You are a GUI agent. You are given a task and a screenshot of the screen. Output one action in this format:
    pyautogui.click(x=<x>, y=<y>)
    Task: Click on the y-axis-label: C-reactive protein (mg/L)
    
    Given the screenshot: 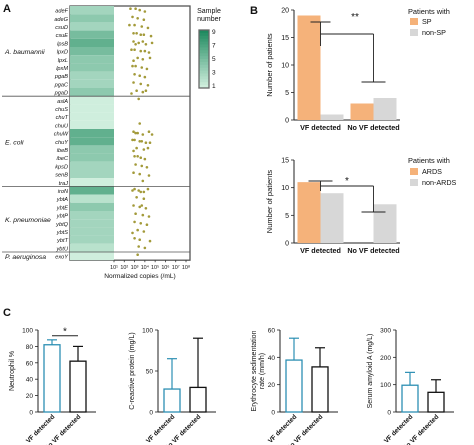 What is the action you would take?
    pyautogui.click(x=132, y=370)
    